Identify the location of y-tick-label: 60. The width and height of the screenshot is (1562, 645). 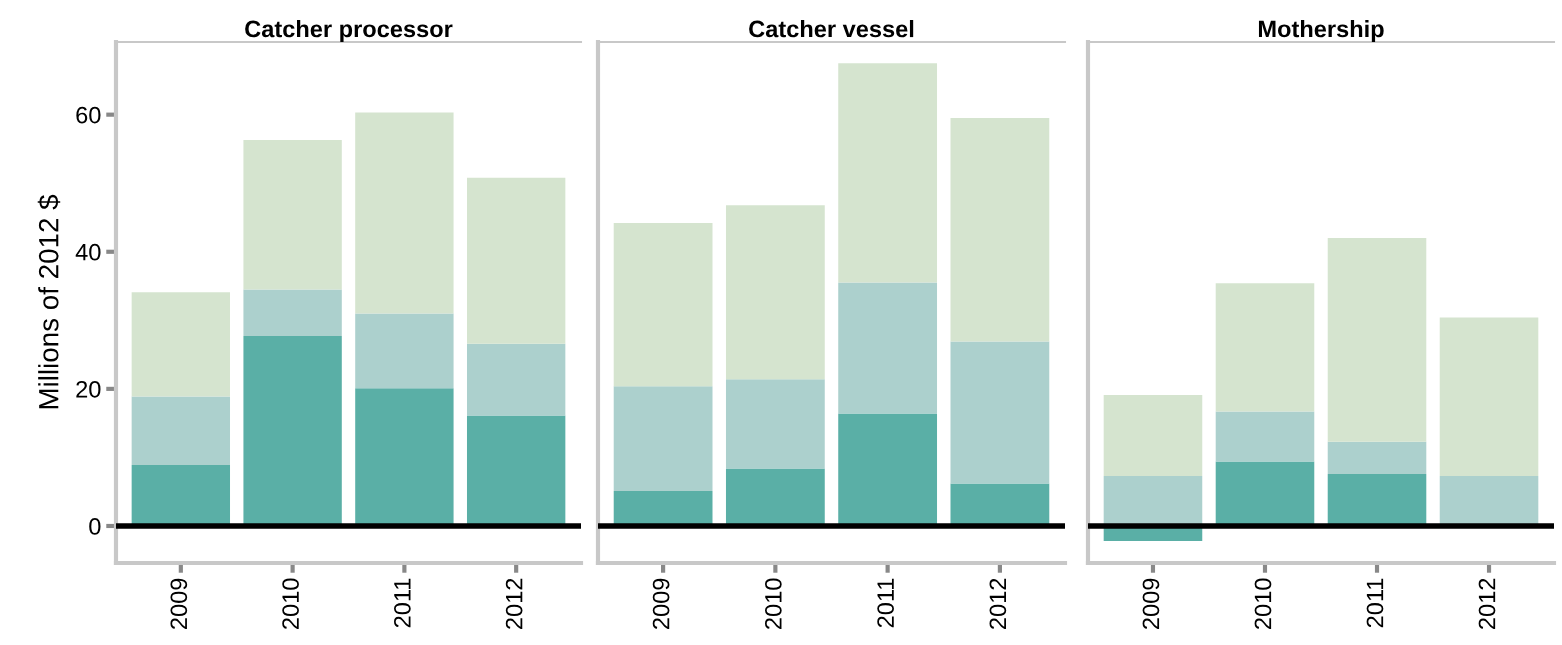
(88, 115).